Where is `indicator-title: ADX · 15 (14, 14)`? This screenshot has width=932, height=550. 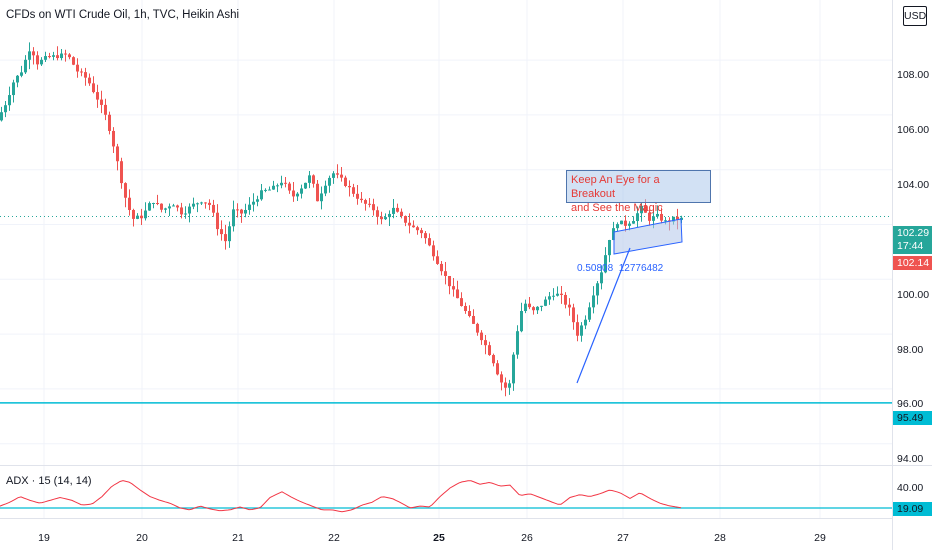 indicator-title: ADX · 15 (14, 14) is located at coordinates (49, 481).